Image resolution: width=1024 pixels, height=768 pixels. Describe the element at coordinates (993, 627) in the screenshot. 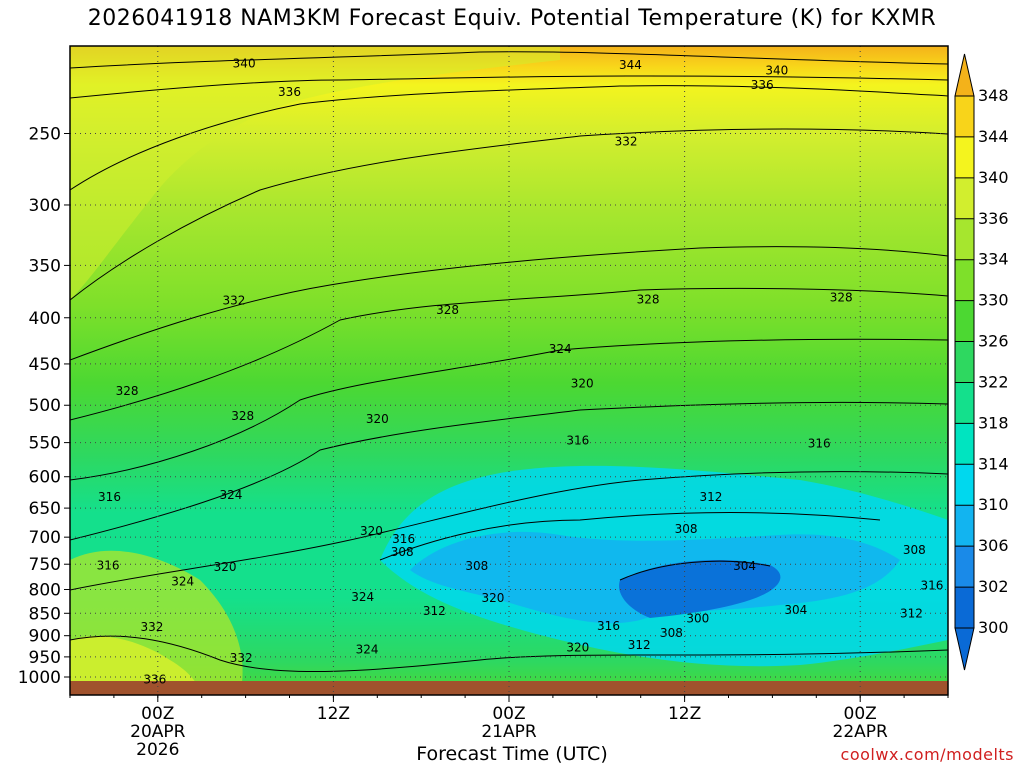

I see `colorbar-label: 300` at that location.